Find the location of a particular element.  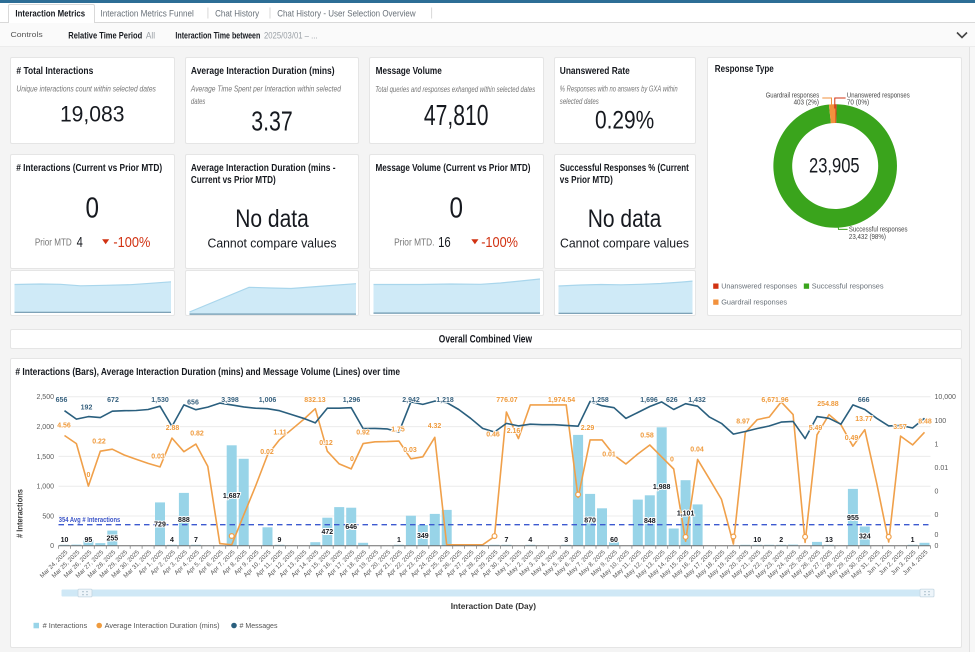

svg-text: Interaction Metrics Funnel is located at coordinates (147, 13).